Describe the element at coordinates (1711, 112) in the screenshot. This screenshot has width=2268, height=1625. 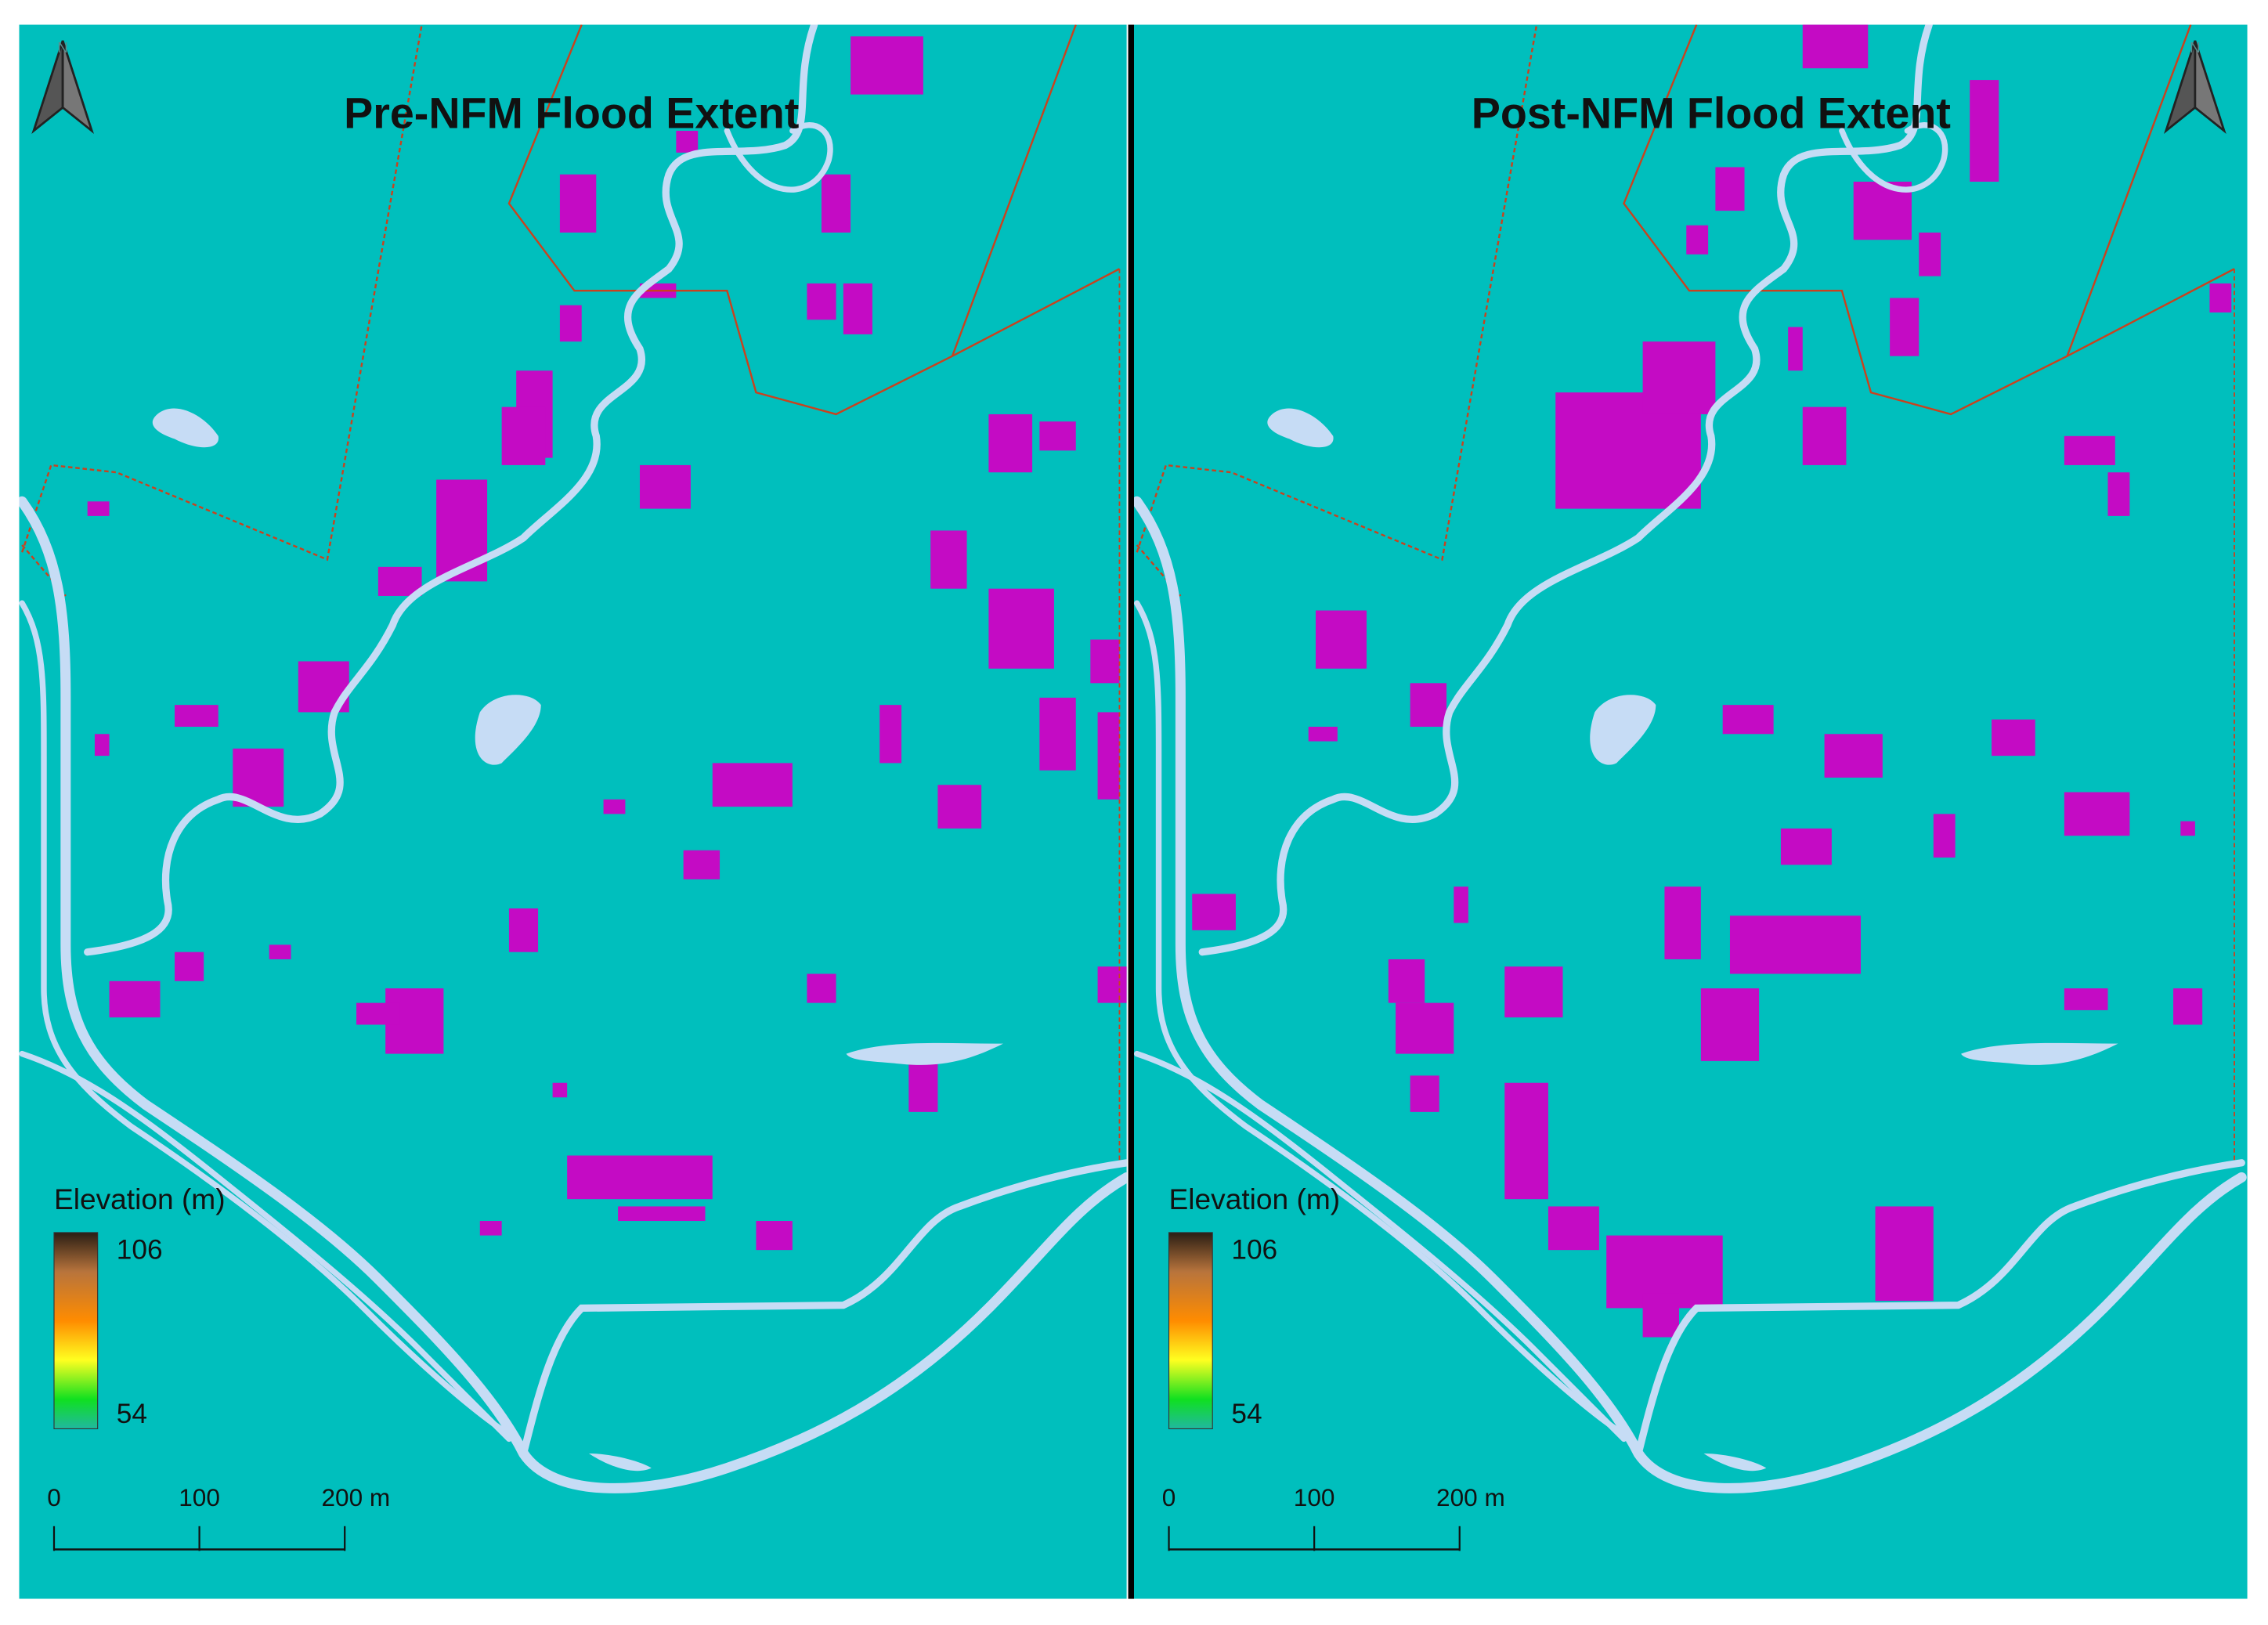
I see `panel-title: Post-NFM Flood Extent` at that location.